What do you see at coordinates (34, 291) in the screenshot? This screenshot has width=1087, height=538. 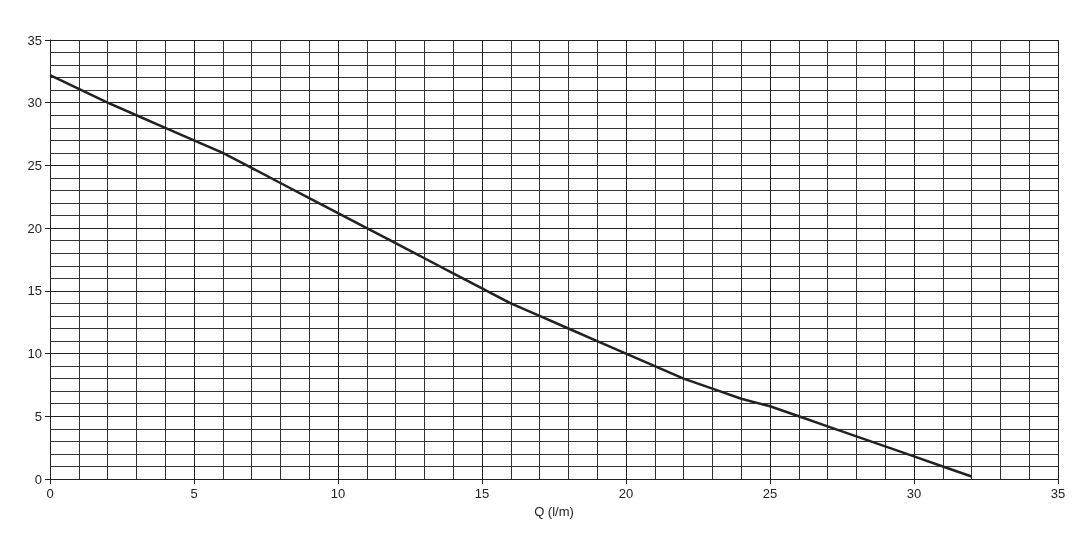 I see `y-tick-label: 15` at bounding box center [34, 291].